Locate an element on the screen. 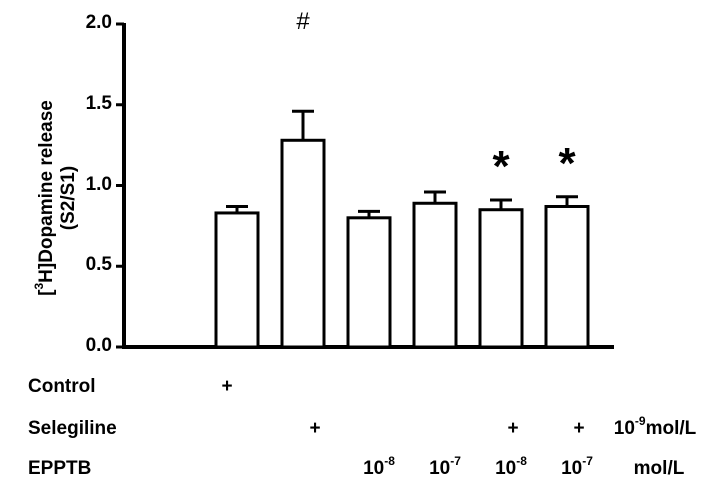 The image size is (720, 489). row-selegiline-label: Selegiline is located at coordinates (72, 428).